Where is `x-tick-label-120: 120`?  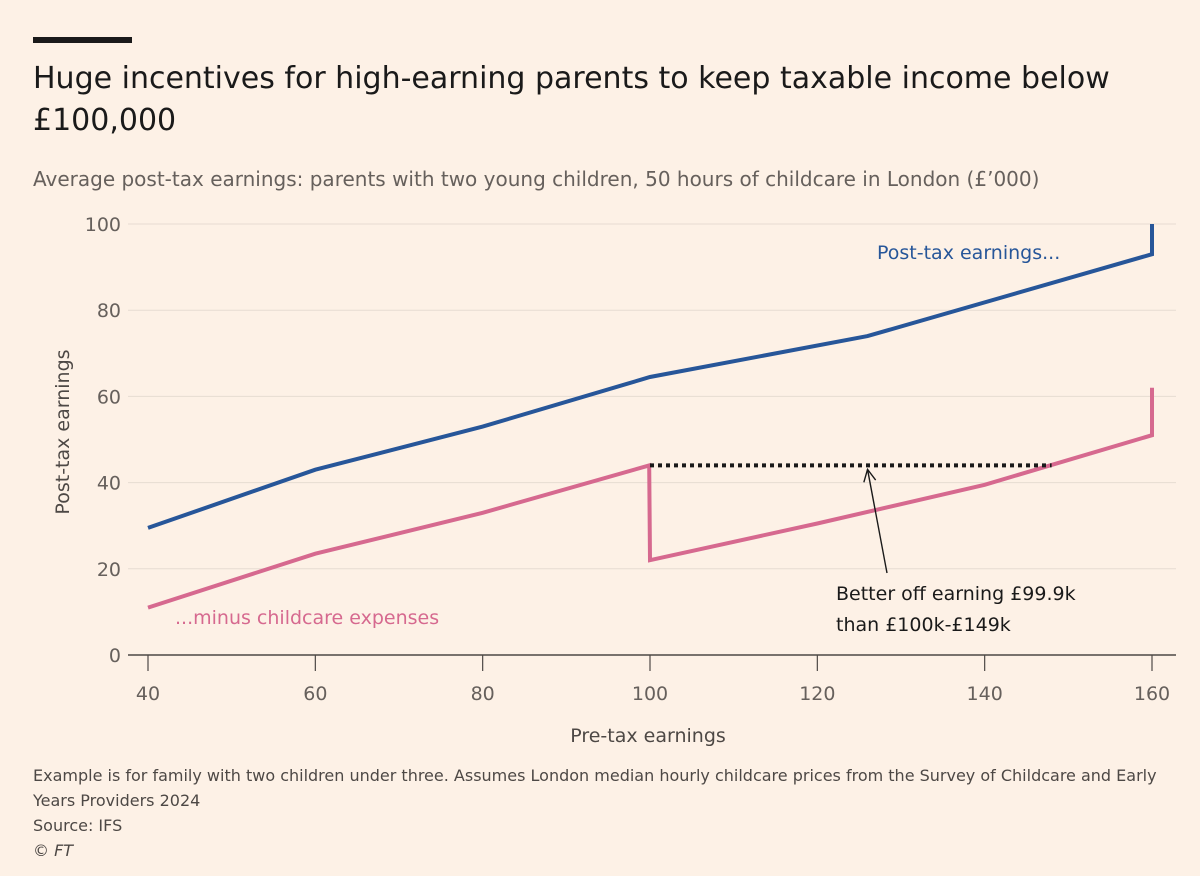
x-tick-label-120: 120 is located at coordinates (817, 694).